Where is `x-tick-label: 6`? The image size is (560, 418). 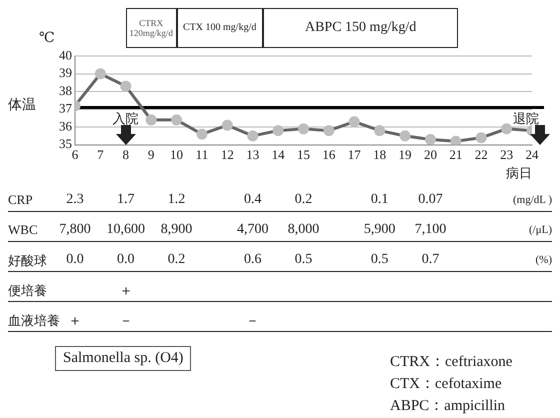 x-tick-label: 6 is located at coordinates (75, 154).